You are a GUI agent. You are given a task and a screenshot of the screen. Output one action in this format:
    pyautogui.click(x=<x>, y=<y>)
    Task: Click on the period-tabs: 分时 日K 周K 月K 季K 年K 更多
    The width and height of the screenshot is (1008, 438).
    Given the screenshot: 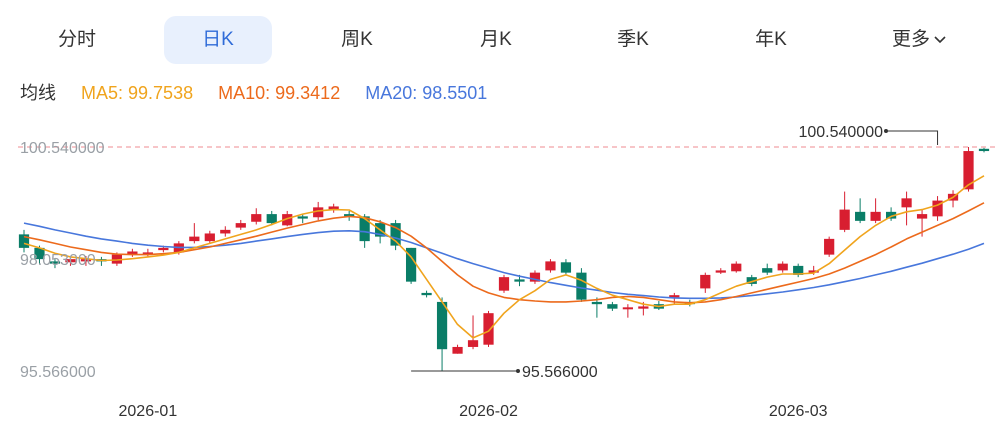 What is the action you would take?
    pyautogui.click(x=504, y=40)
    